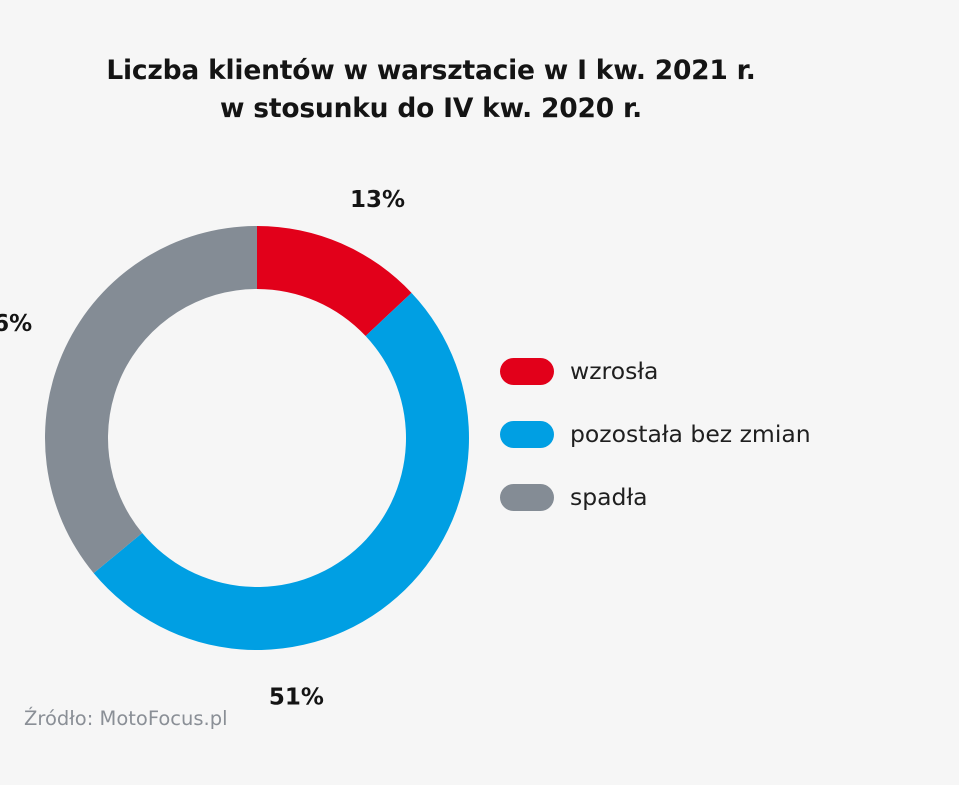  I want to click on legend-item-spadla: spadła, so click(655, 497).